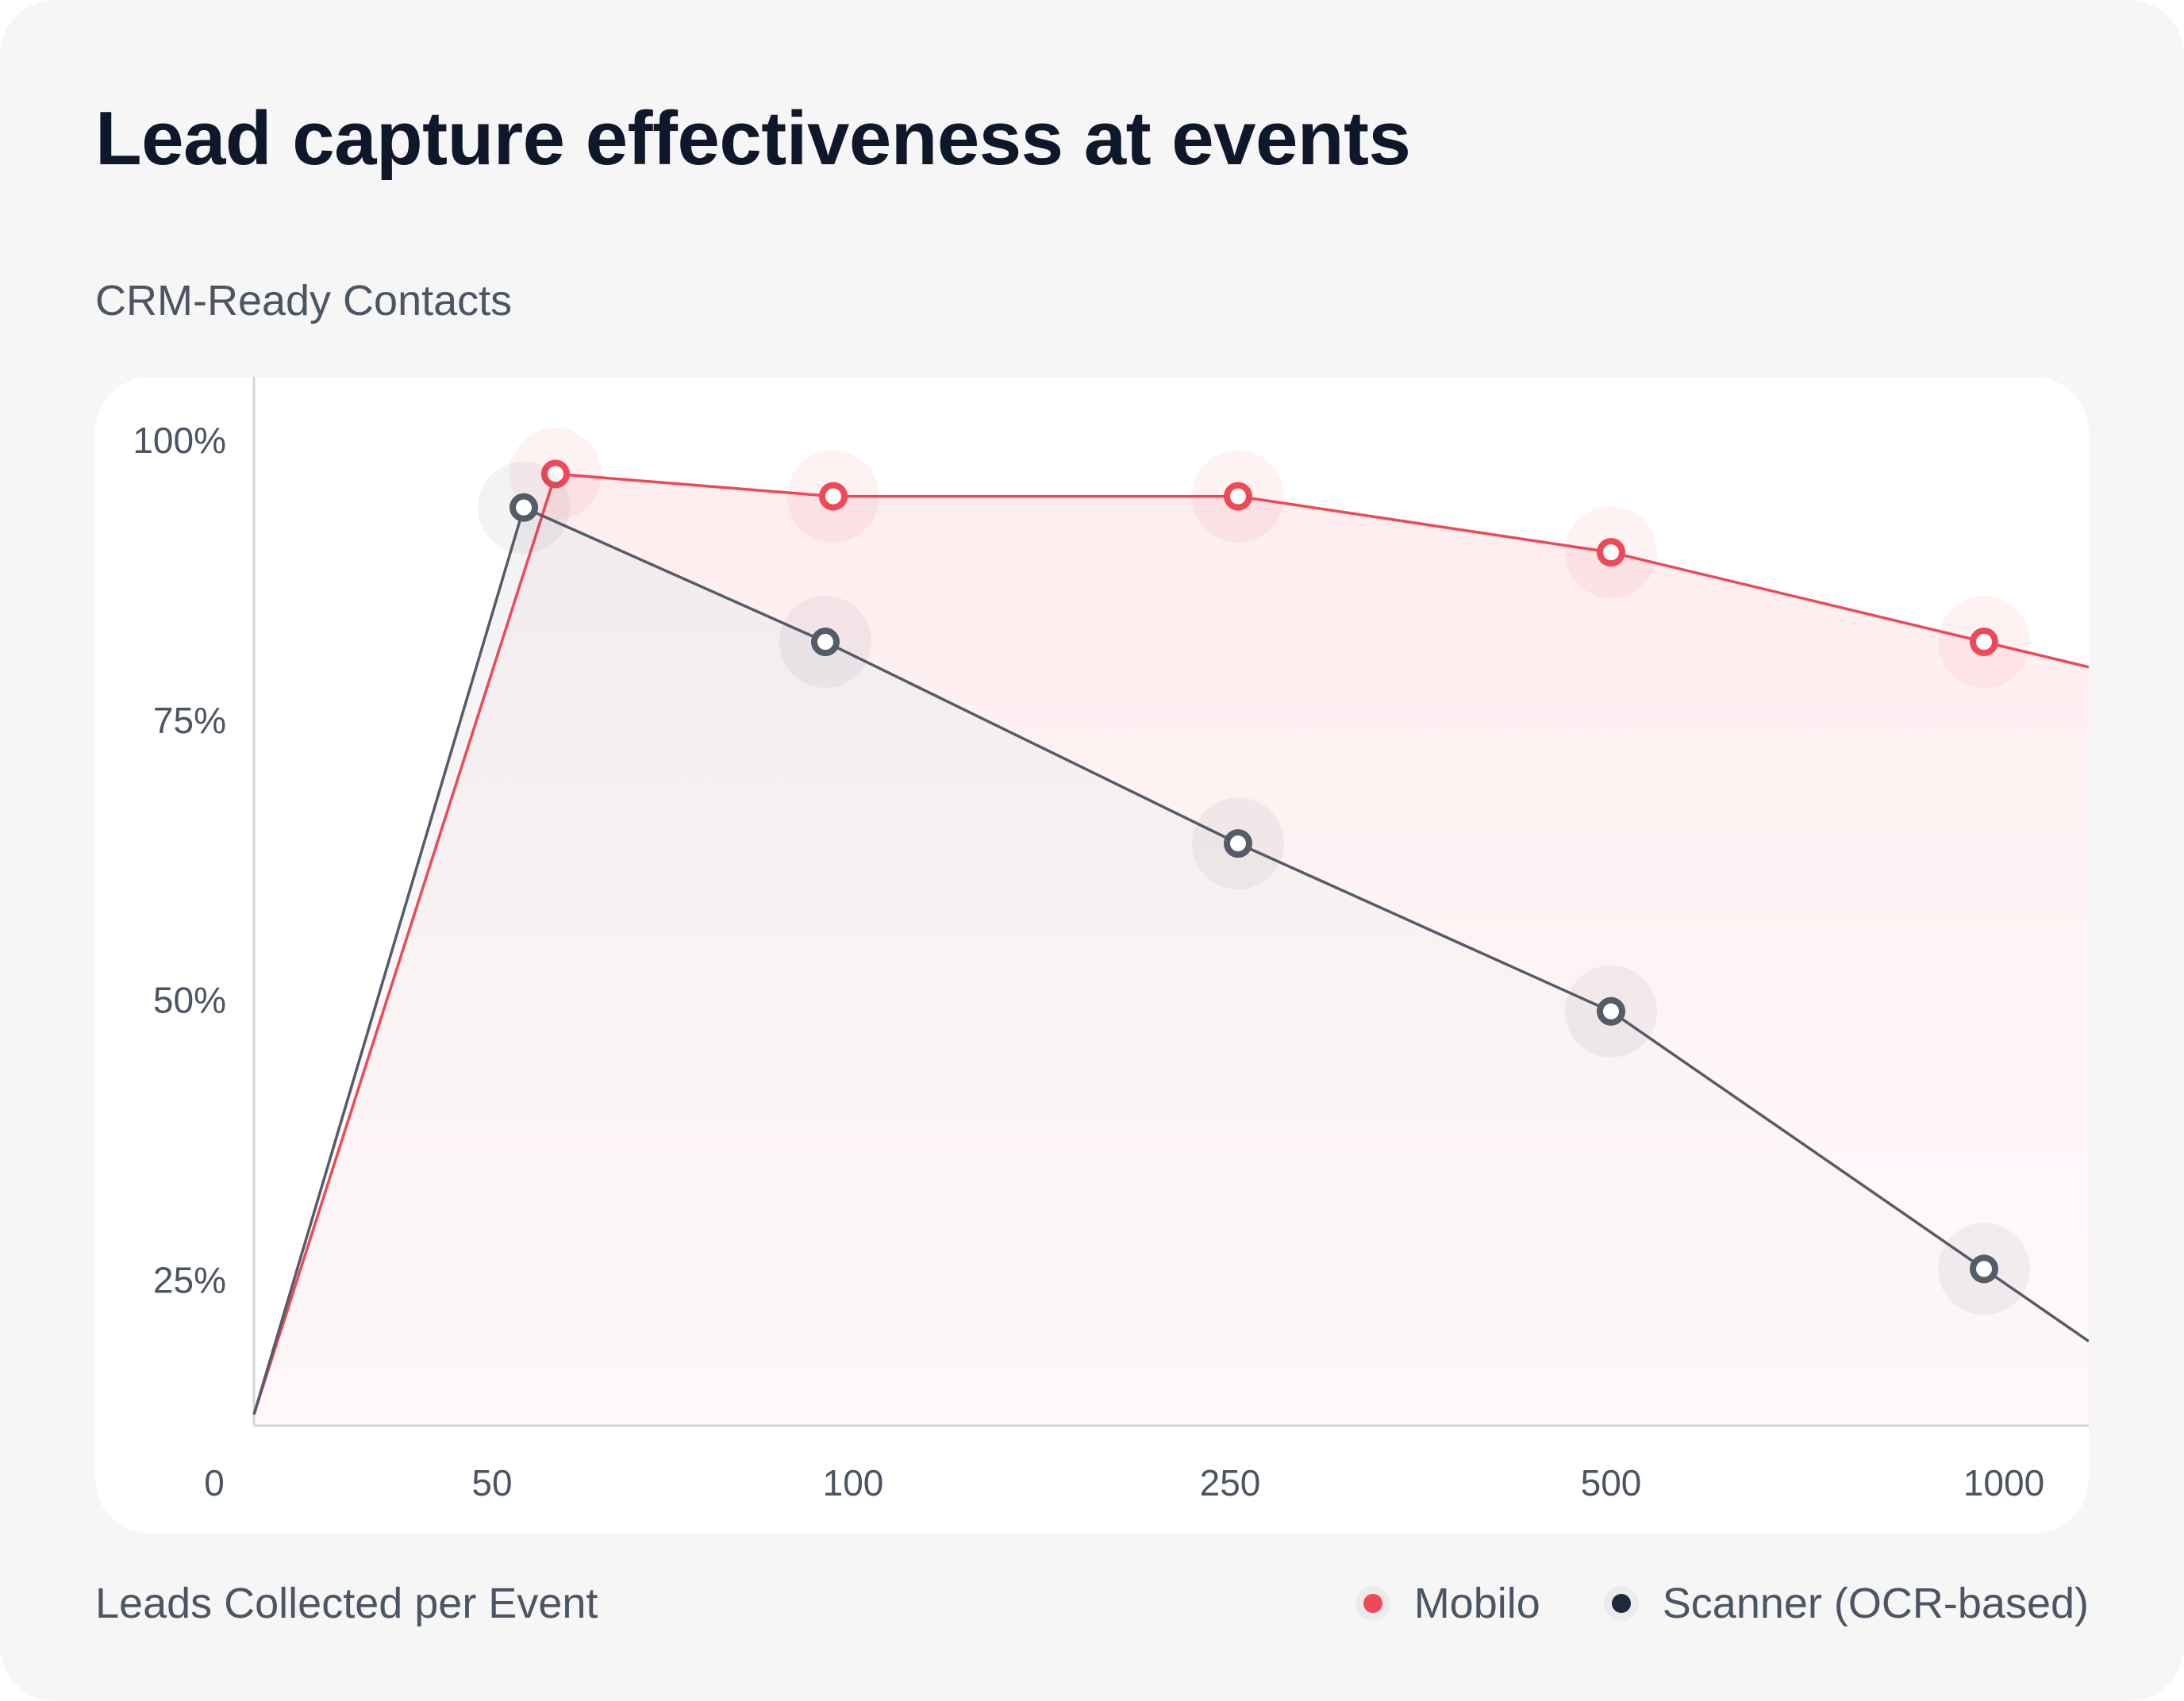 The width and height of the screenshot is (2184, 1701). I want to click on legend-swatch-scanner, so click(1621, 1603).